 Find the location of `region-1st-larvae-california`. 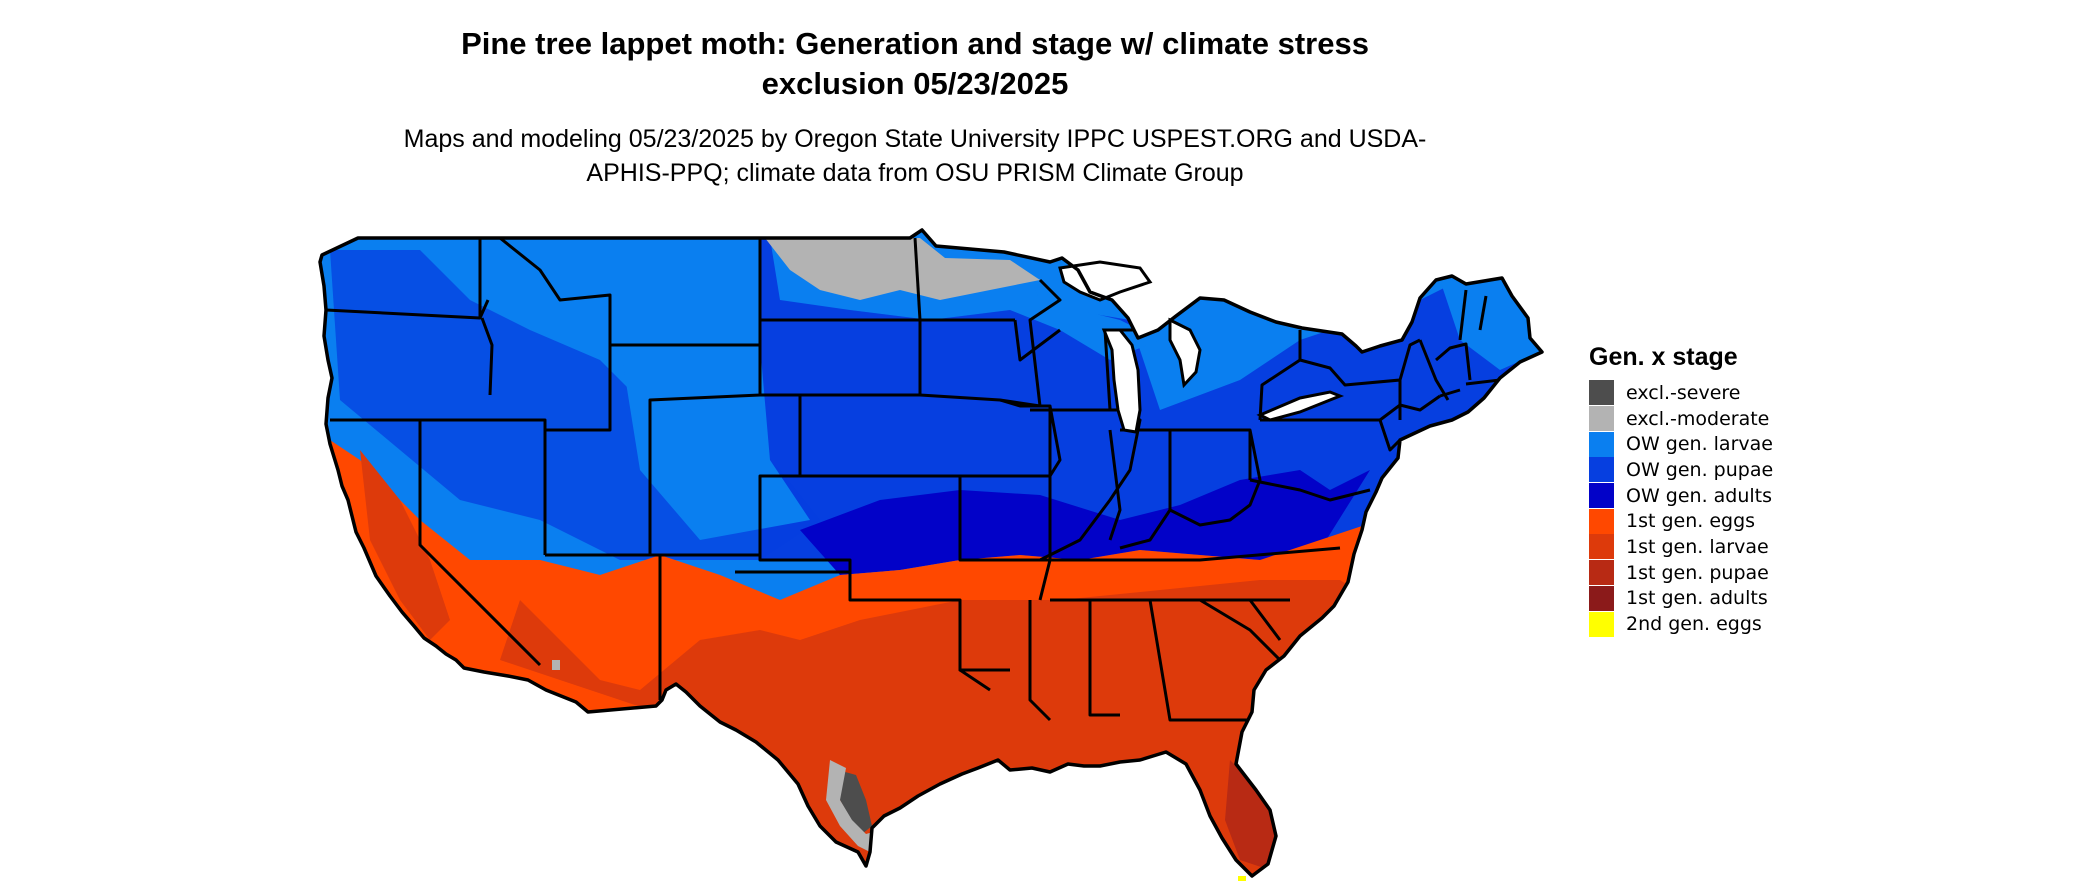

region-1st-larvae-california is located at coordinates (405, 545).